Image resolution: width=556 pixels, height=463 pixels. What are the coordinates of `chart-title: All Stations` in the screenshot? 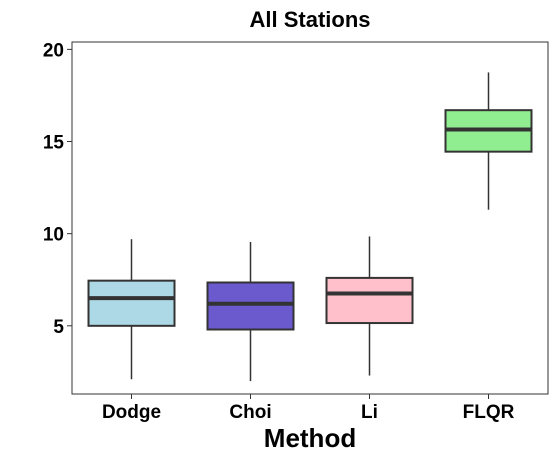 It's located at (309, 19).